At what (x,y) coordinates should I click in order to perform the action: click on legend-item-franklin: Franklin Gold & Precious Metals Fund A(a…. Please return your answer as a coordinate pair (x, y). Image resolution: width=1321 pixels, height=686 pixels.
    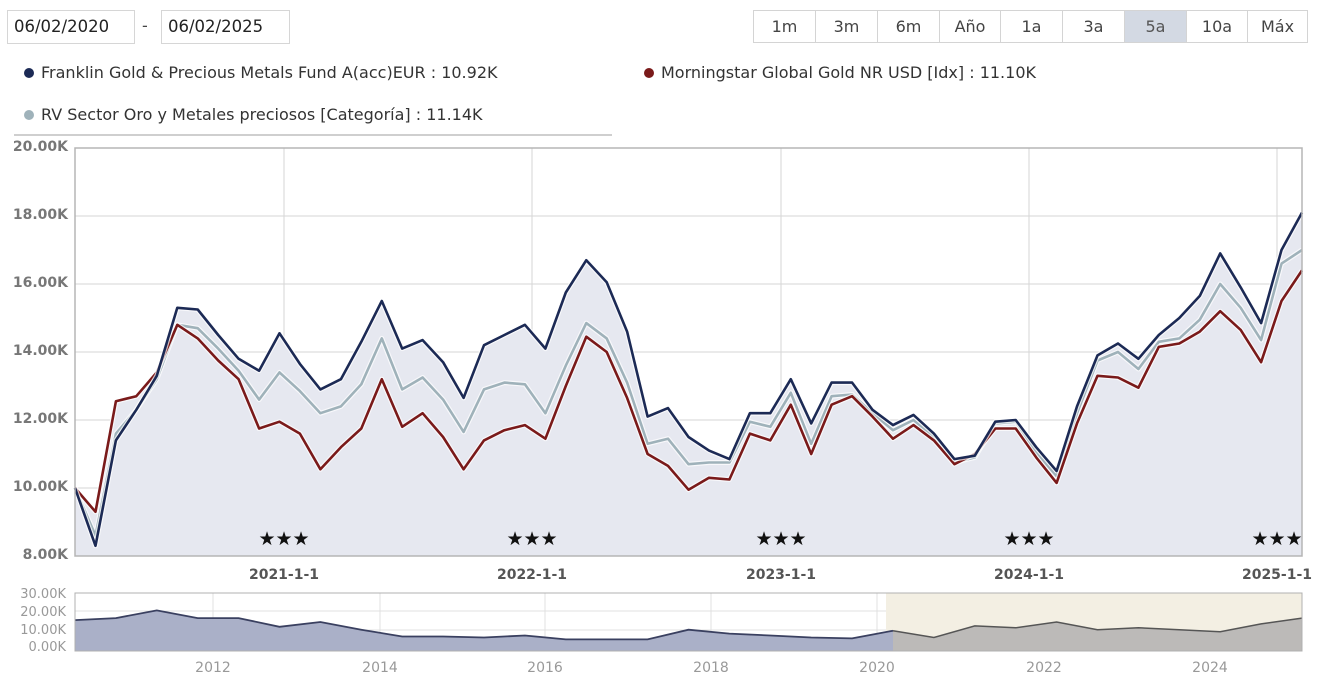
    Looking at the image, I should click on (260, 72).